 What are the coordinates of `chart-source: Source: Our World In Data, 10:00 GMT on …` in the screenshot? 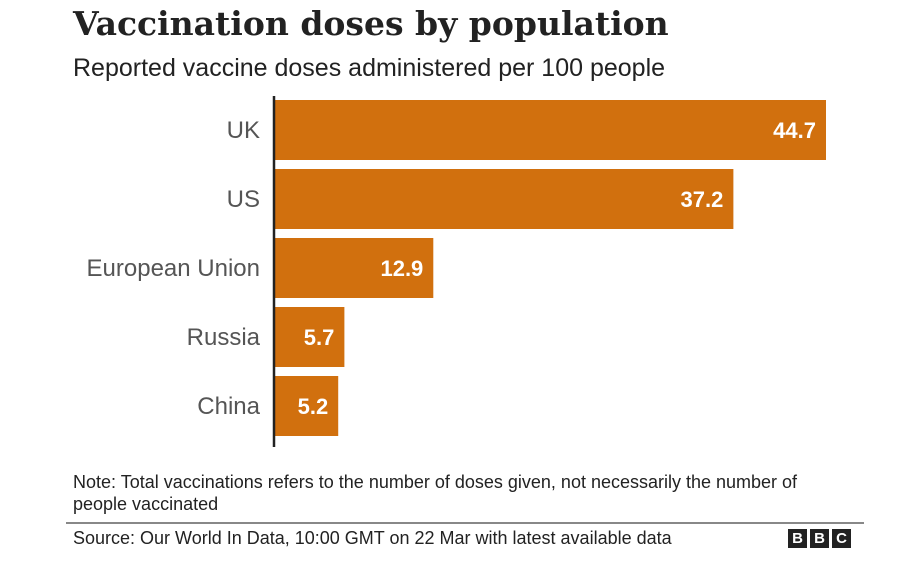 It's located at (372, 538).